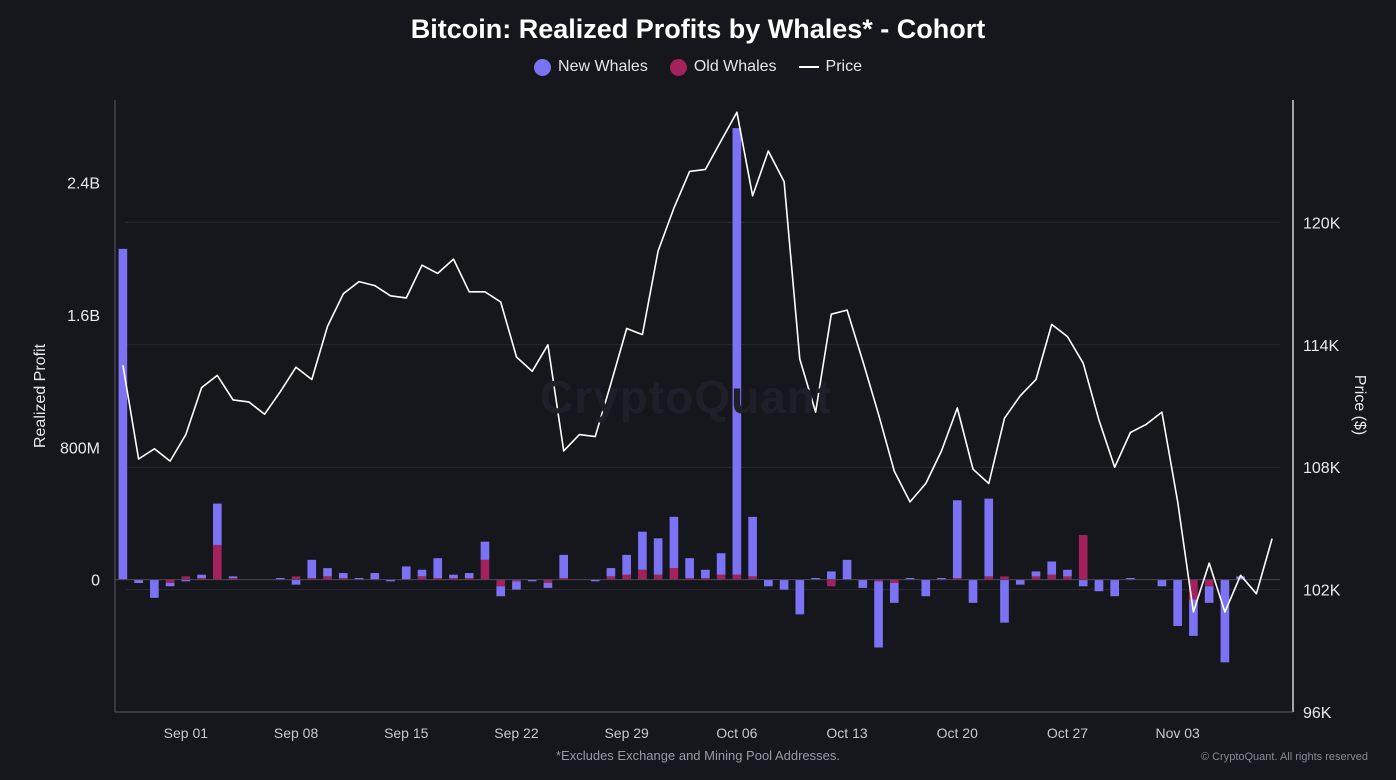  Describe the element at coordinates (83, 316) in the screenshot. I see `y-tick-label: 1.6B` at that location.